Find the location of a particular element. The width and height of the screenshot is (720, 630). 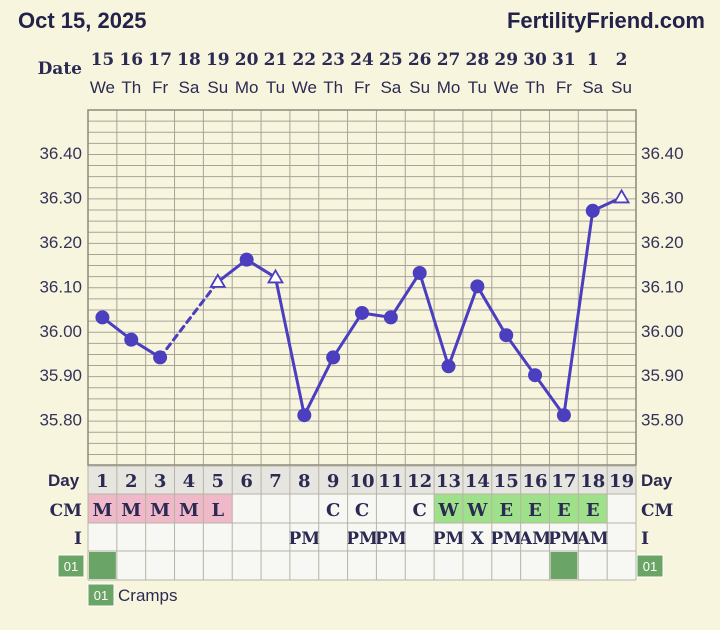

symptom-tag-left-text: 01 is located at coordinates (71, 566).